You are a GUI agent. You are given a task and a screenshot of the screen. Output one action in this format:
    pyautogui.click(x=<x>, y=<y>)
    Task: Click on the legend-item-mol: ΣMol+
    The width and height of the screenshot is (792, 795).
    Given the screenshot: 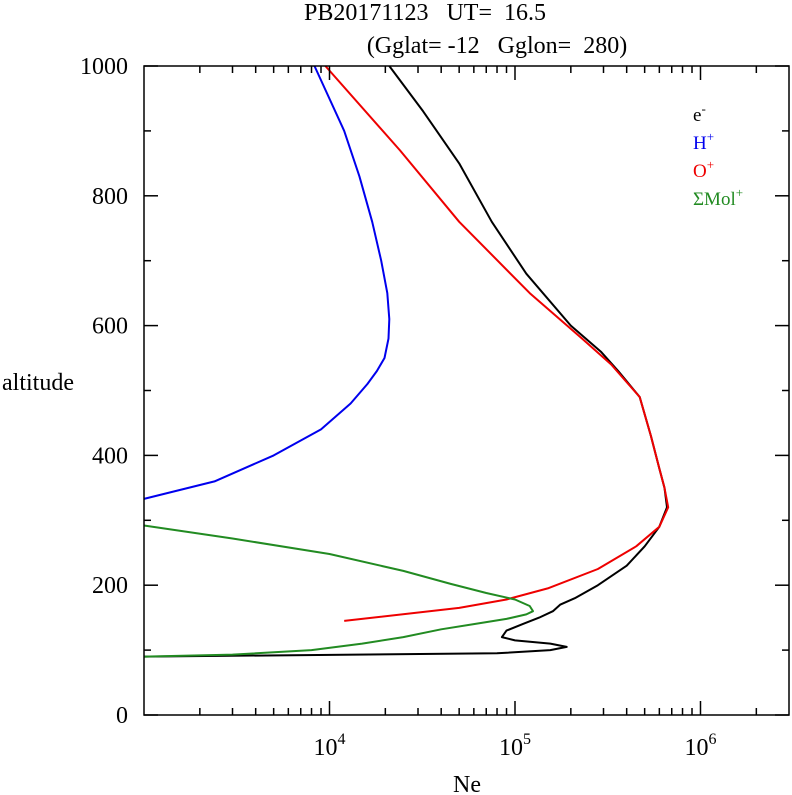 What is the action you would take?
    pyautogui.click(x=718, y=197)
    